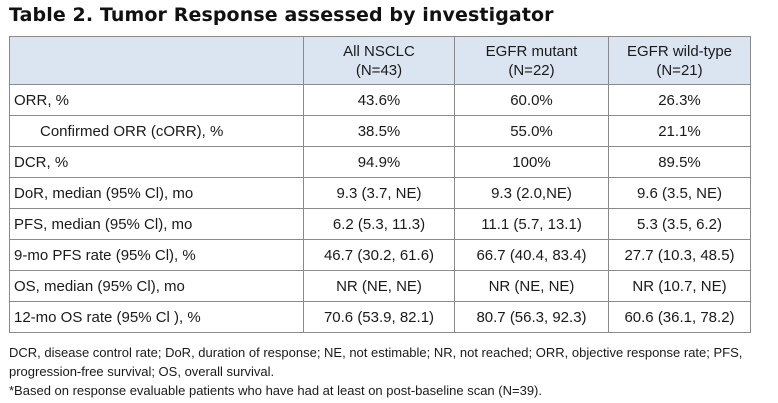  Describe the element at coordinates (156, 317) in the screenshot. I see `row-label: 12-mo OS rate (95% Cl ), %` at that location.